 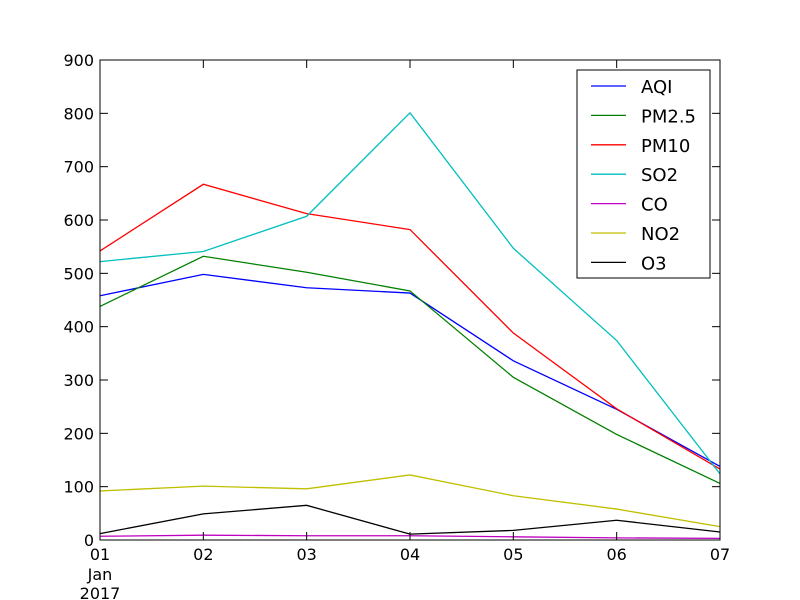 I want to click on x-axis-sublabel-year: 2017, so click(x=100, y=592).